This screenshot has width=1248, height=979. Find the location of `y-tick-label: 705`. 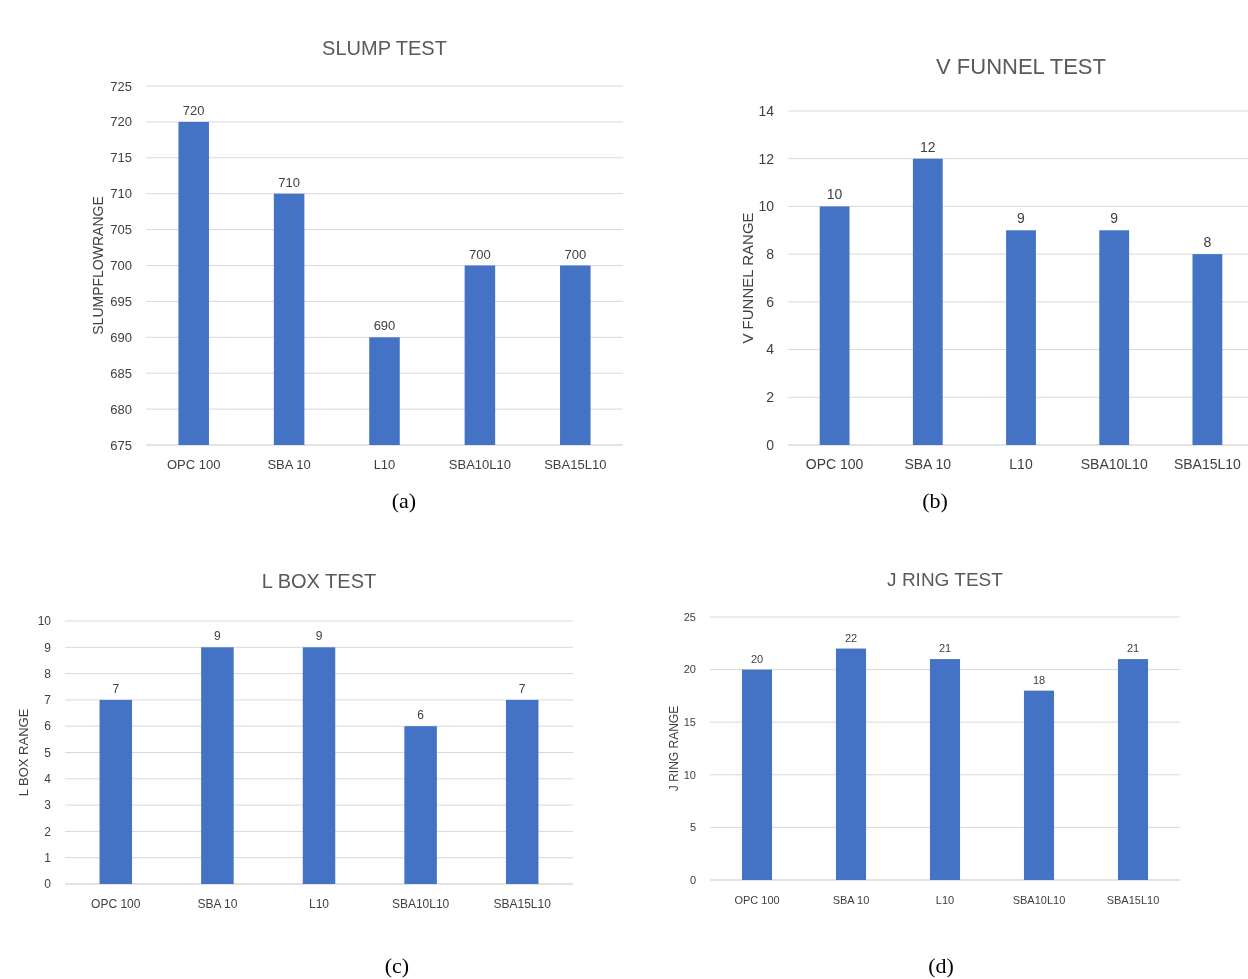

y-tick-label: 705 is located at coordinates (121, 230).